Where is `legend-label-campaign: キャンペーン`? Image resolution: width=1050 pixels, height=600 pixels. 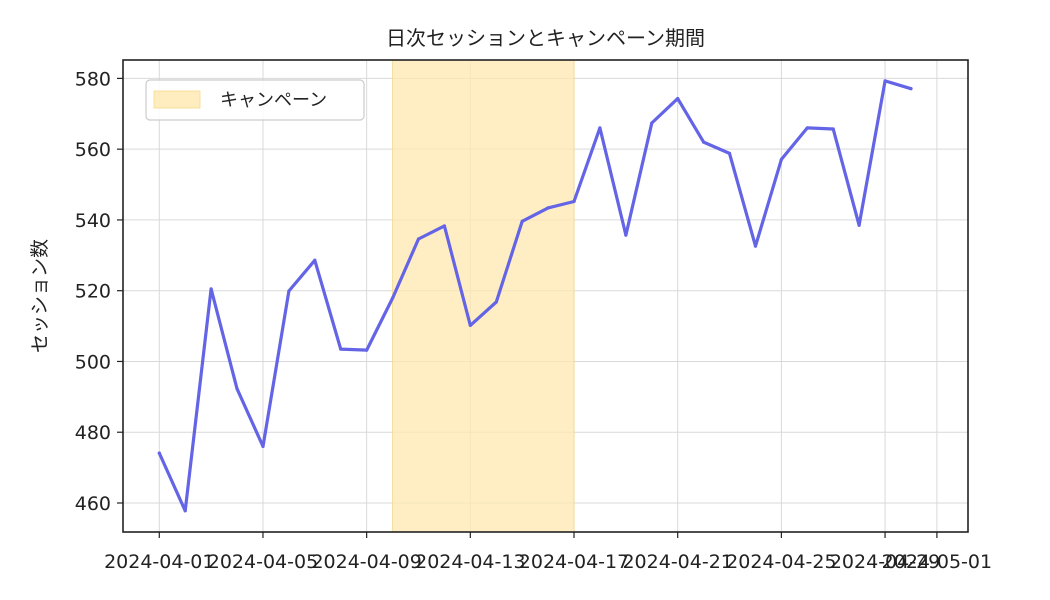 legend-label-campaign: キャンペーン is located at coordinates (273, 100).